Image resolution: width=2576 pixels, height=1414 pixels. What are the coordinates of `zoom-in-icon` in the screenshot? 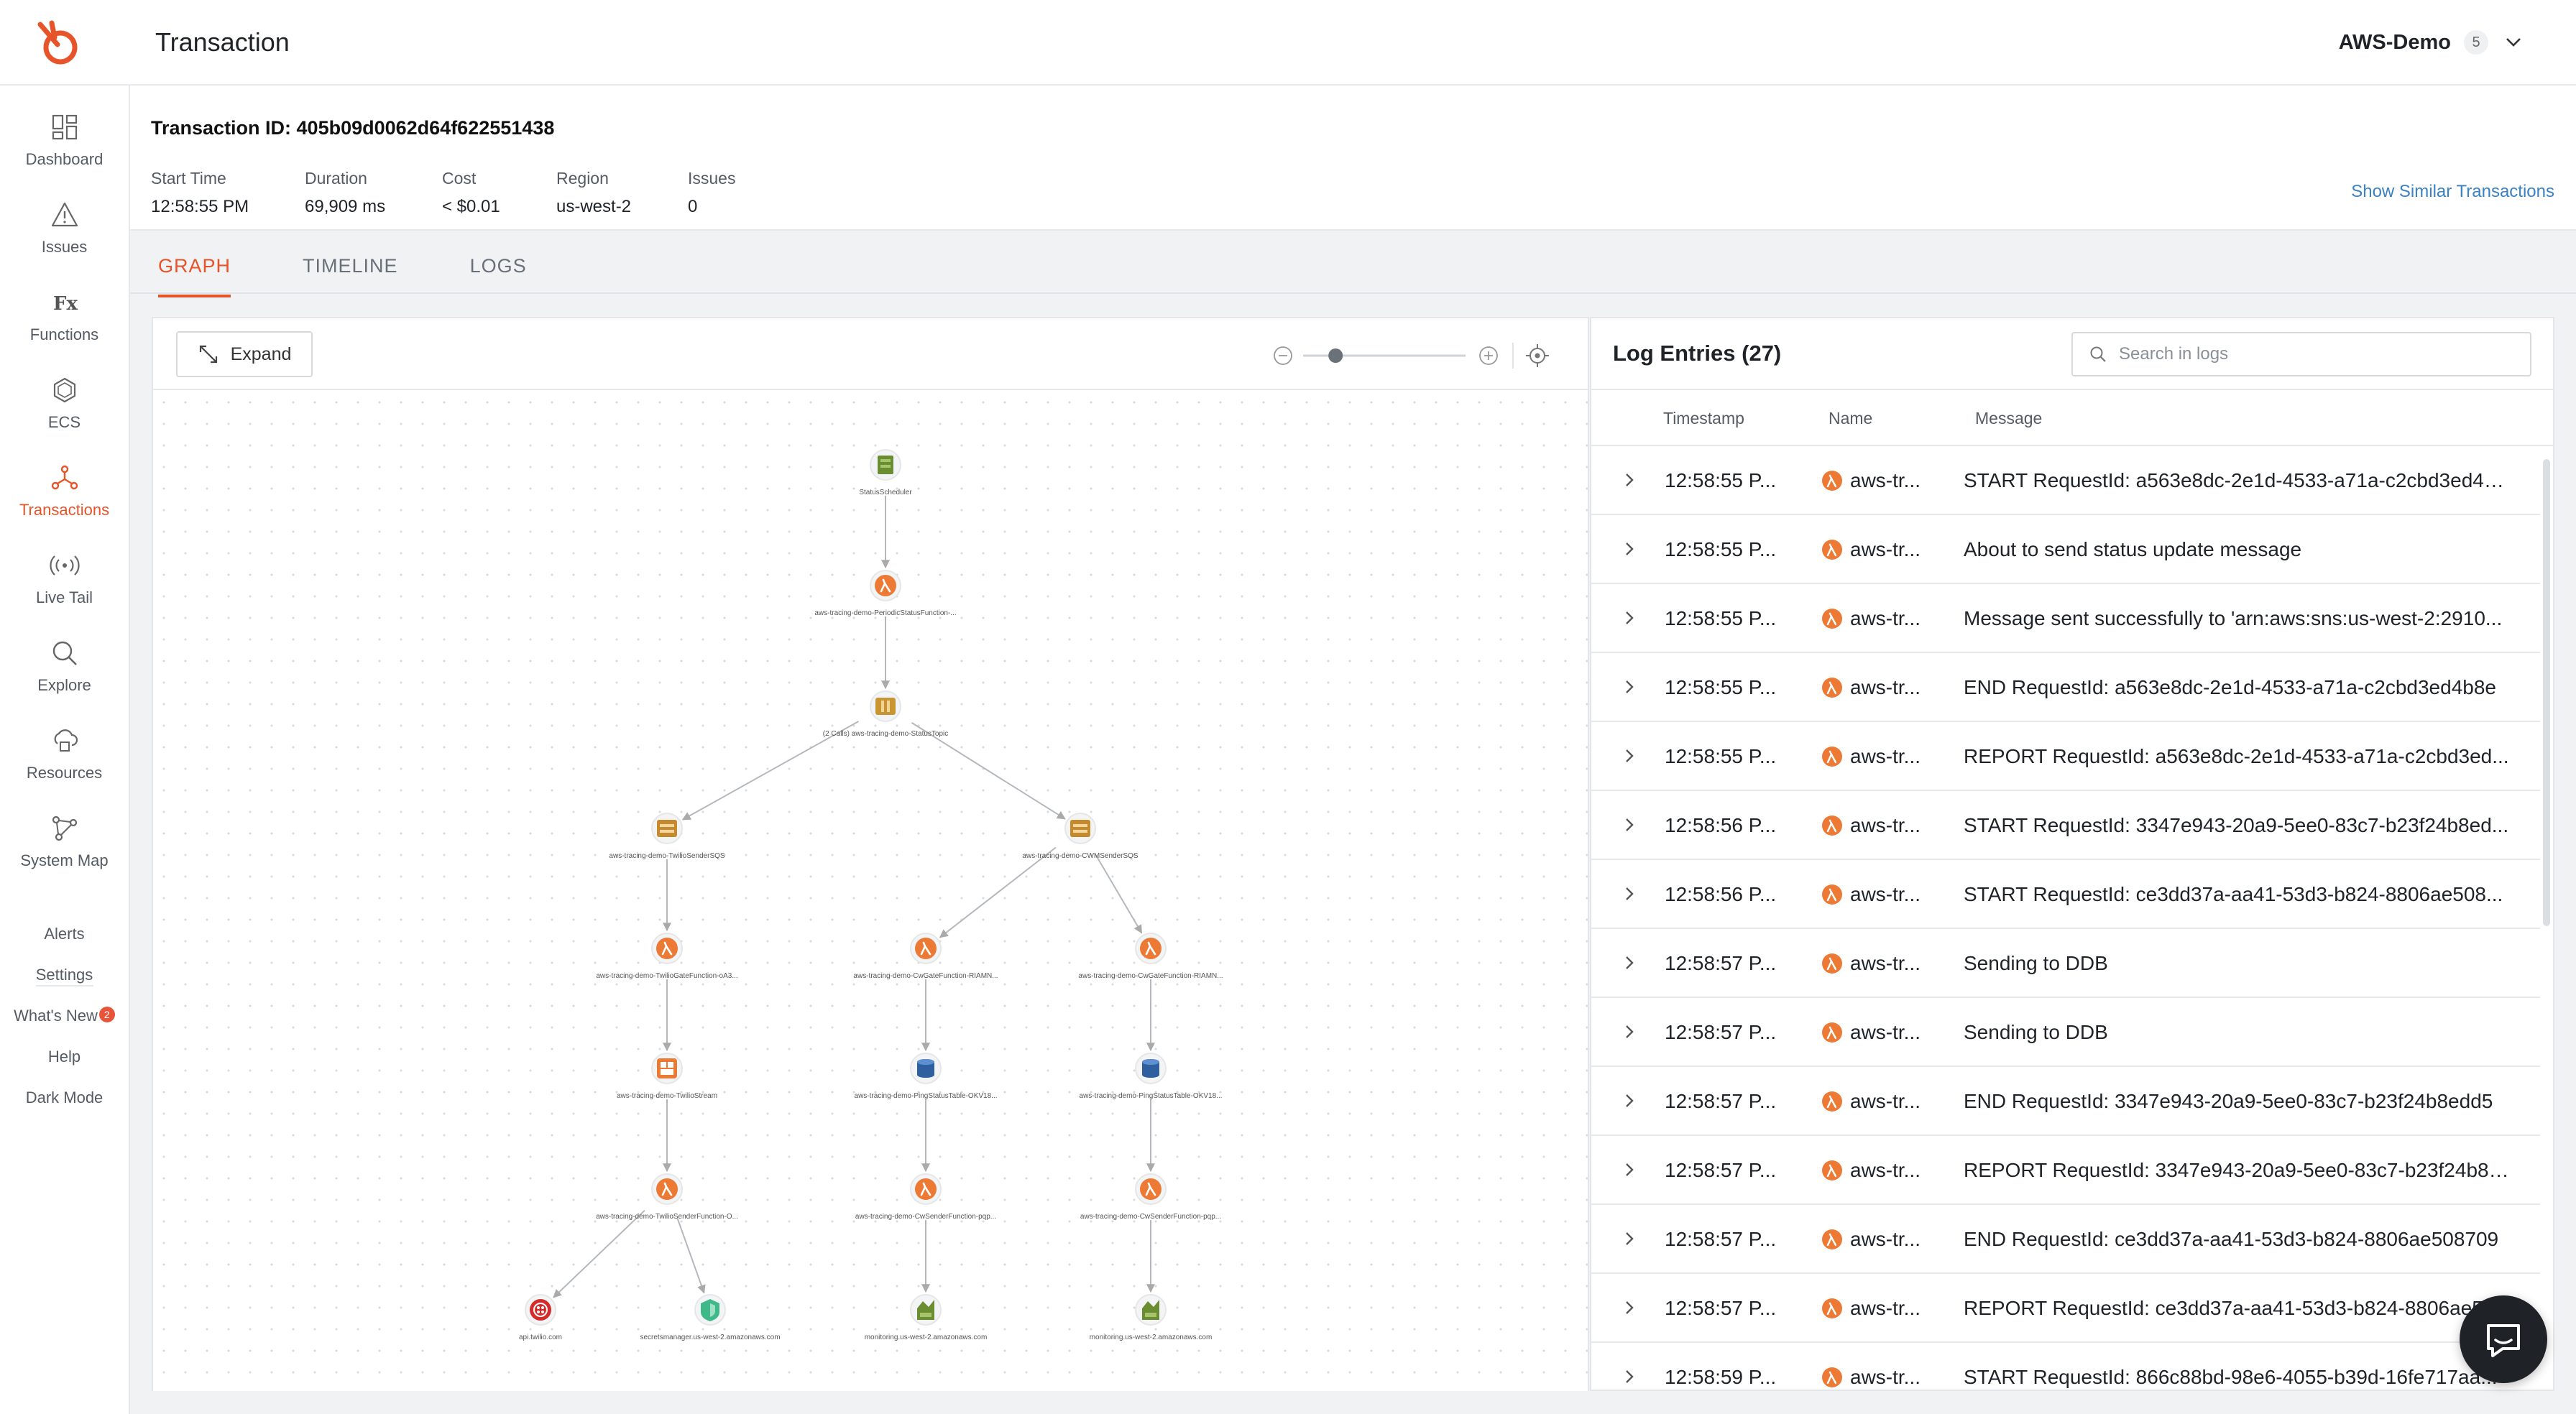 It's located at (1488, 355).